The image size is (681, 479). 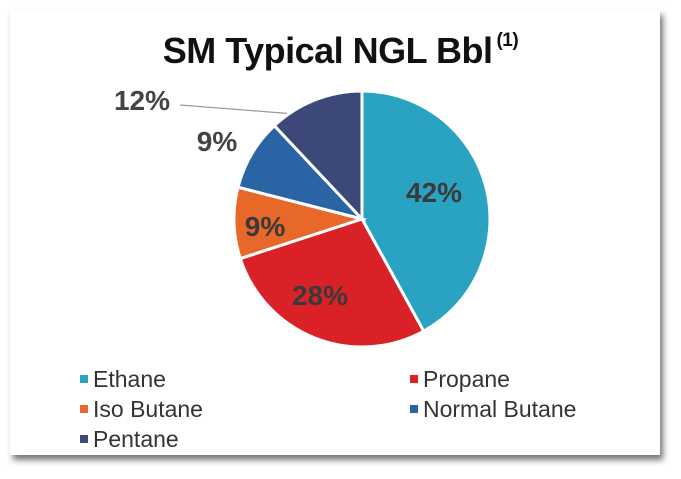 I want to click on data-label-normal-butane: 9%, so click(x=217, y=141).